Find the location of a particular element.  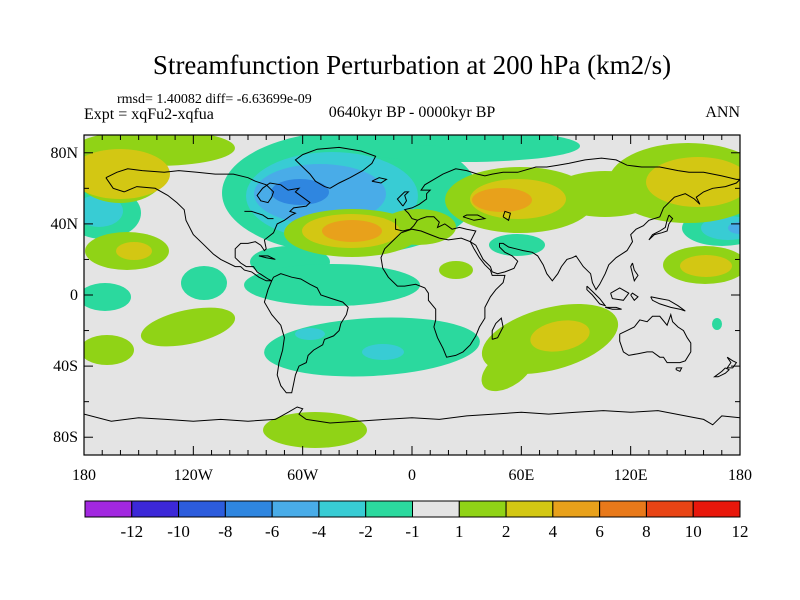

anomaly-east-pacific-equatorial is located at coordinates (204, 283).